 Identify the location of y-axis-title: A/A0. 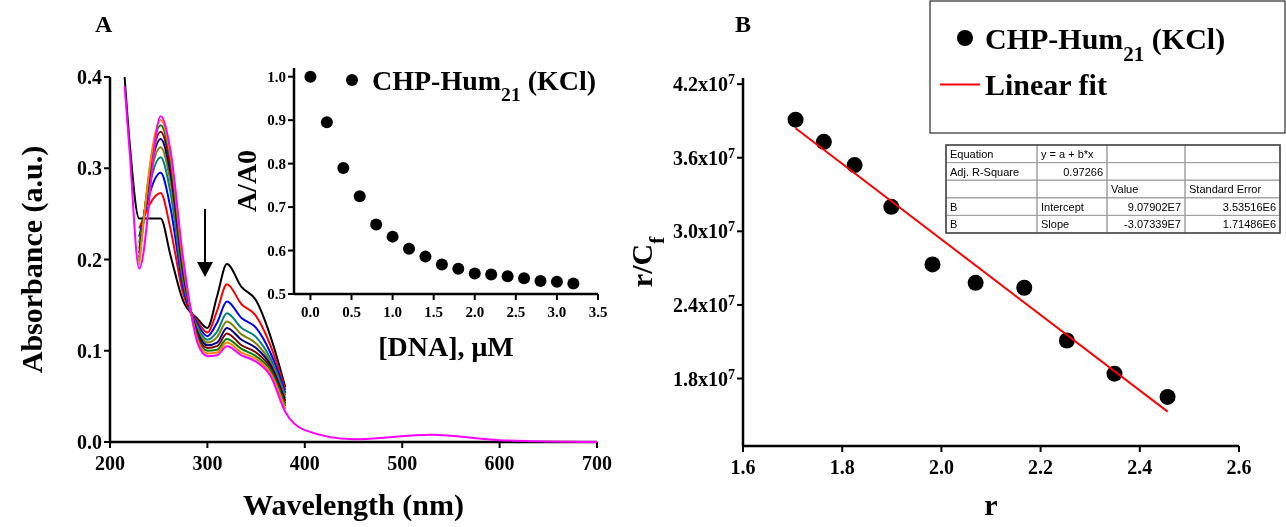
(246, 181).